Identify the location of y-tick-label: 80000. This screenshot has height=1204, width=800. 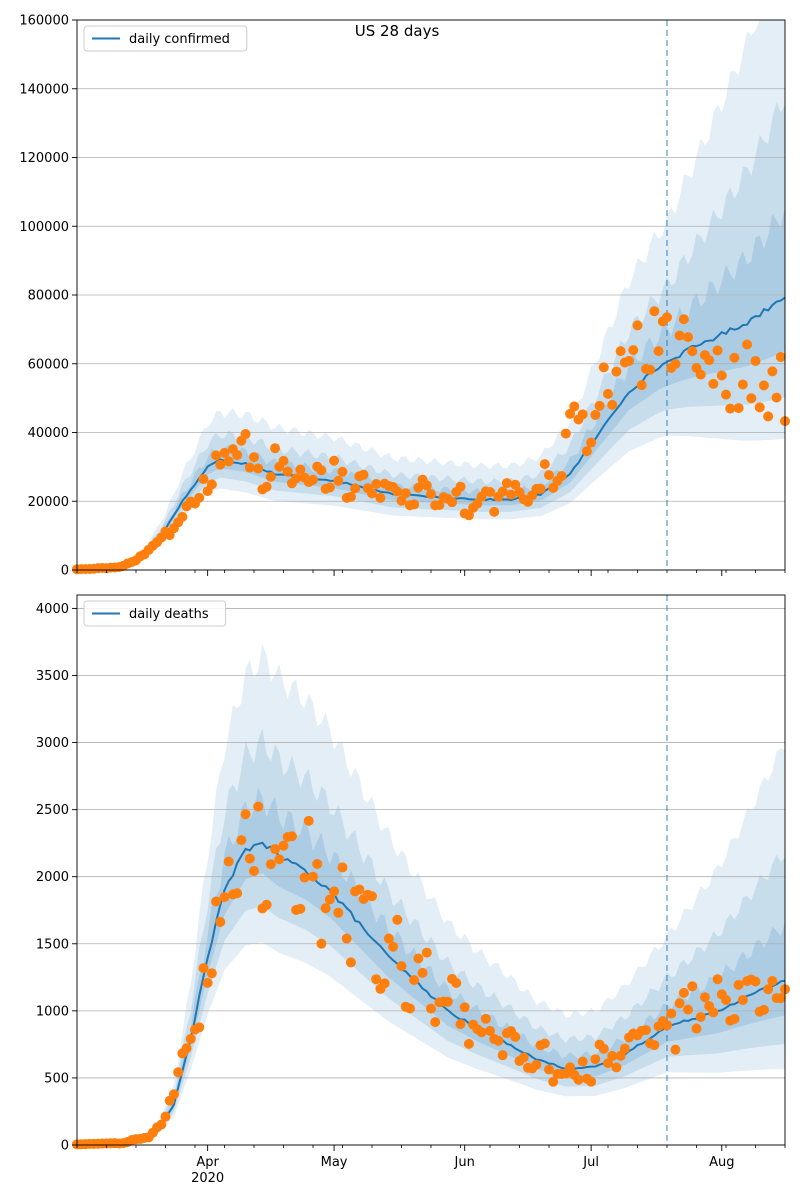
(48, 296).